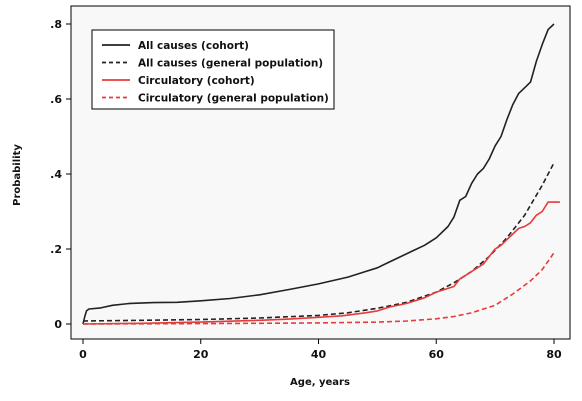 Image resolution: width=582 pixels, height=401 pixels. What do you see at coordinates (233, 99) in the screenshot?
I see `legend-label-4: Circulatory (general population)` at bounding box center [233, 99].